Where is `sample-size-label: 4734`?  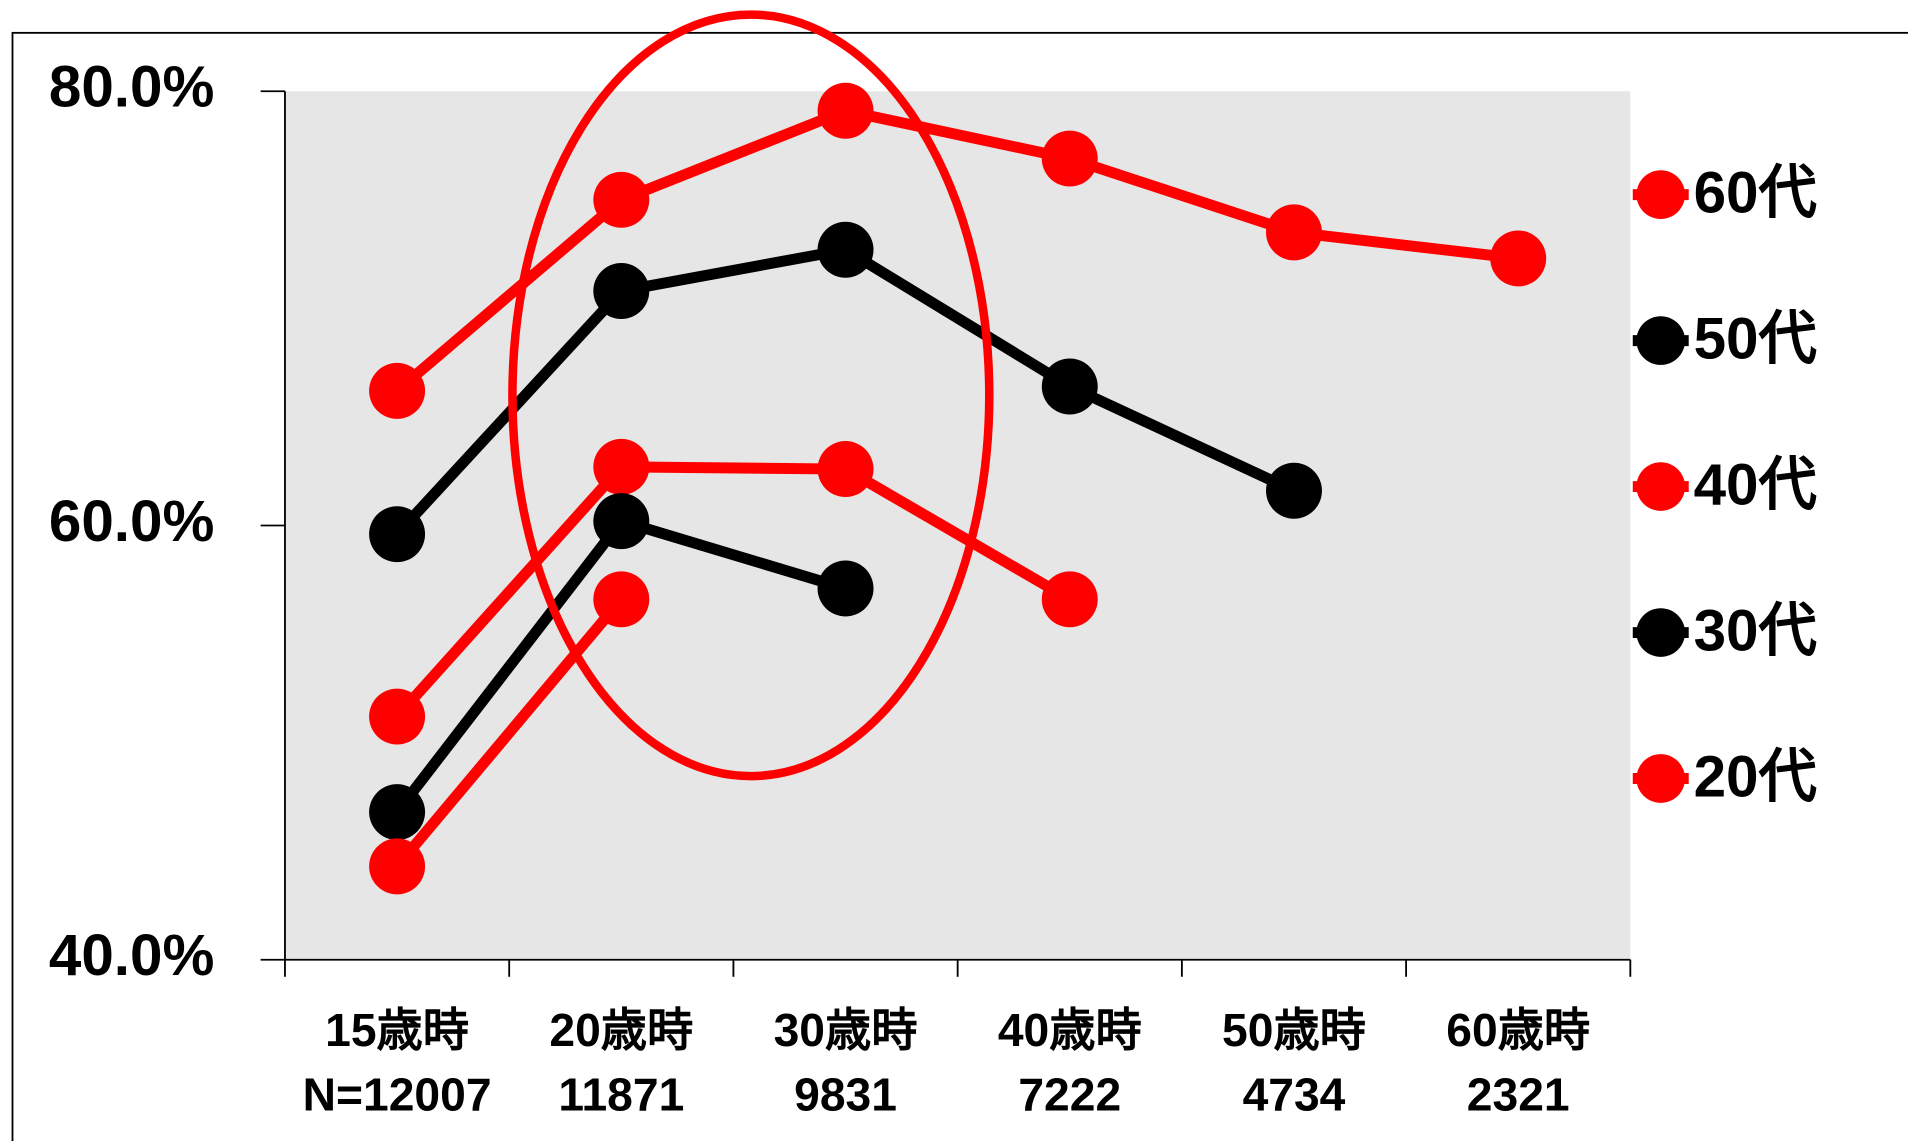 sample-size-label: 4734 is located at coordinates (1294, 1095).